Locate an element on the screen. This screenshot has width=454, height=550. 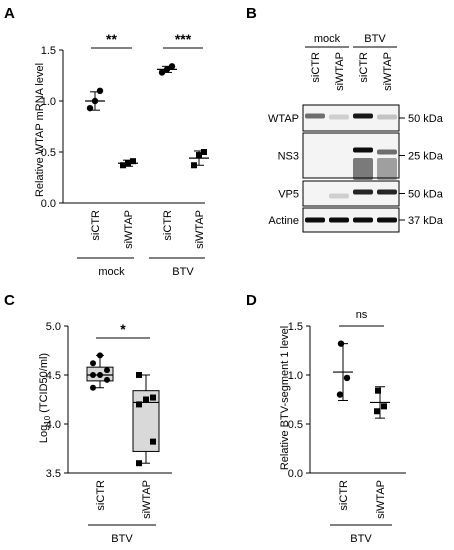
blot-b-lane-label-2: siCTR is located at coordinates (364, 67).